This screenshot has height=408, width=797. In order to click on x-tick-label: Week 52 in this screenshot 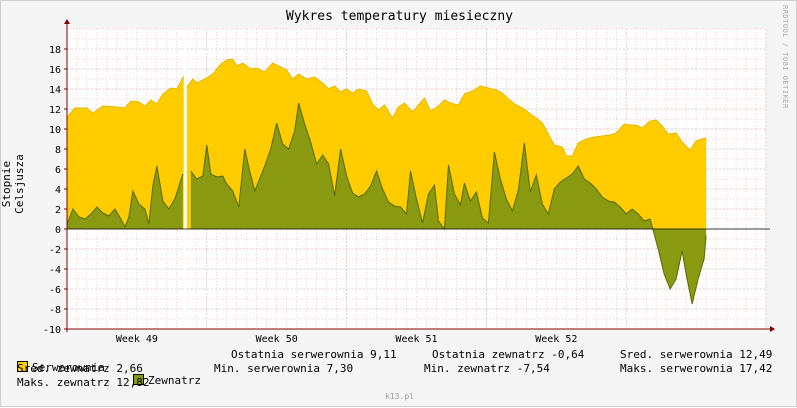, I will do `click(556, 339)`.